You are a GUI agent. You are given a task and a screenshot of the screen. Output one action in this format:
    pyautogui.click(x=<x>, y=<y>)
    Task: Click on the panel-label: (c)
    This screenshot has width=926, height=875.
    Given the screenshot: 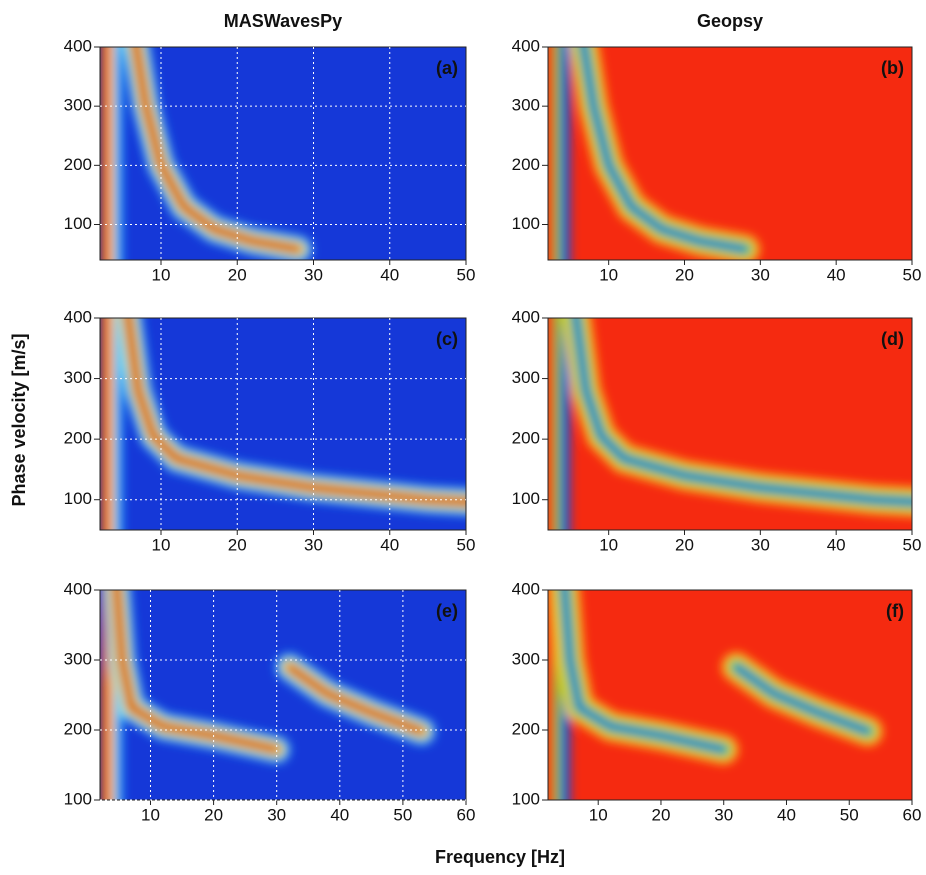 What is the action you would take?
    pyautogui.click(x=447, y=339)
    